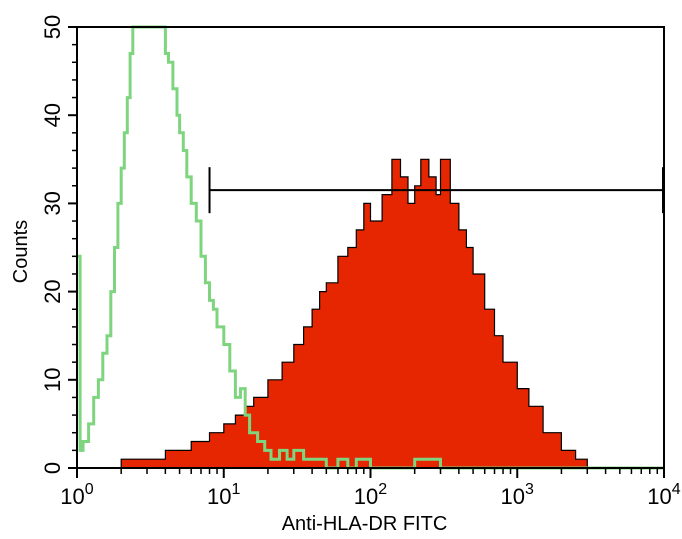  What do you see at coordinates (223, 495) in the screenshot?
I see `x-tick-label: 10¹` at bounding box center [223, 495].